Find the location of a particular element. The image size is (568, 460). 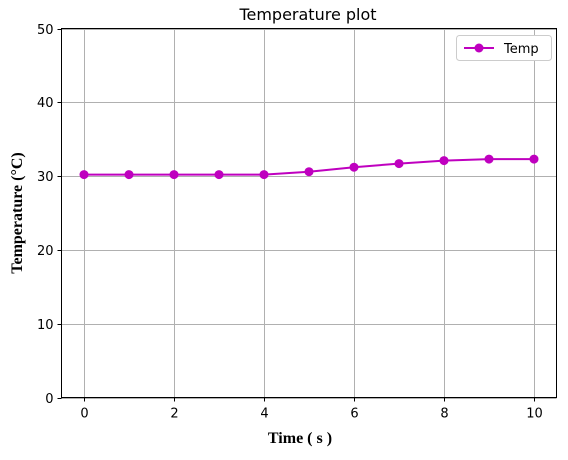

y-tick-label: 50 is located at coordinates (45, 30).